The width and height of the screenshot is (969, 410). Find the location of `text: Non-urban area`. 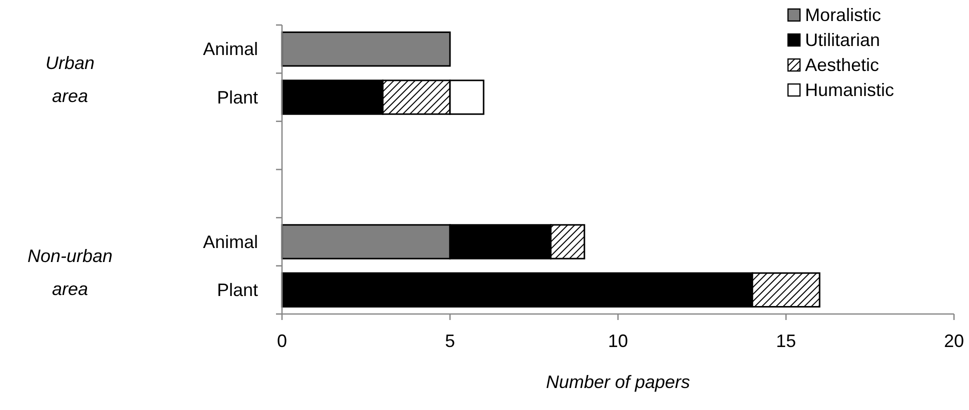

text: Non-urban area is located at coordinates (70, 272).